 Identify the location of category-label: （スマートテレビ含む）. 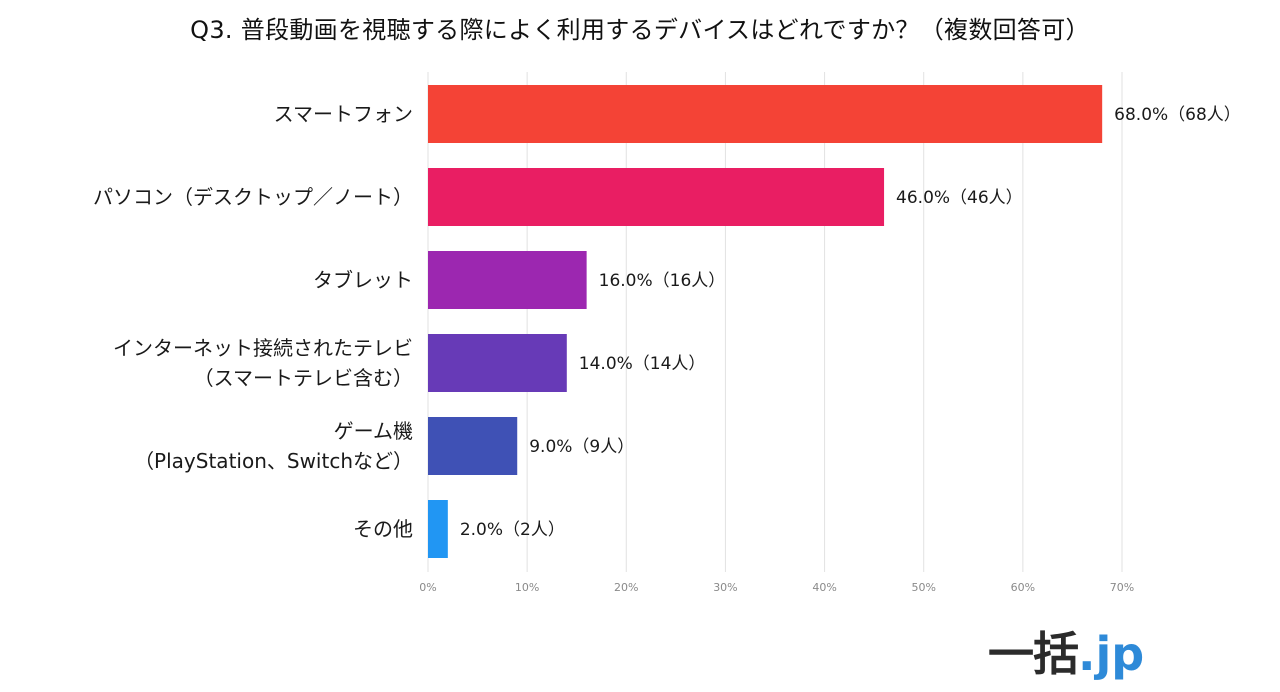
(303, 378).